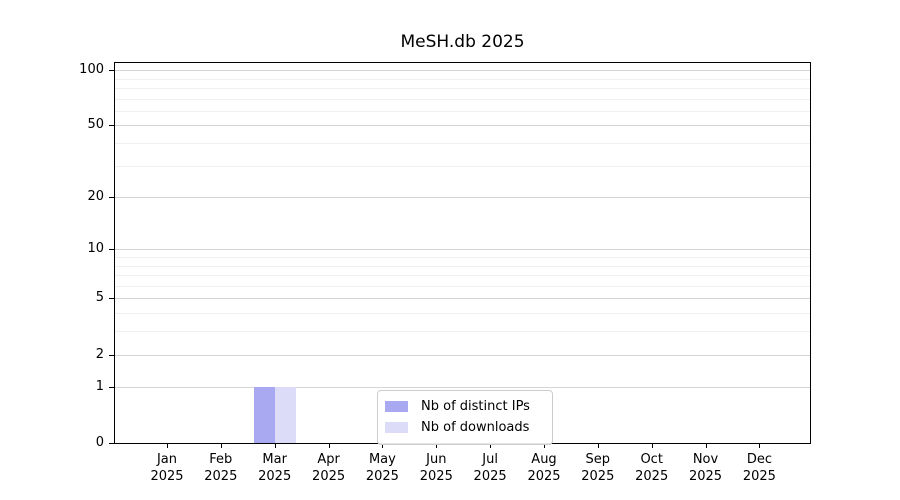 The image size is (900, 500). I want to click on x-tick-label: Oct 2025, so click(652, 468).